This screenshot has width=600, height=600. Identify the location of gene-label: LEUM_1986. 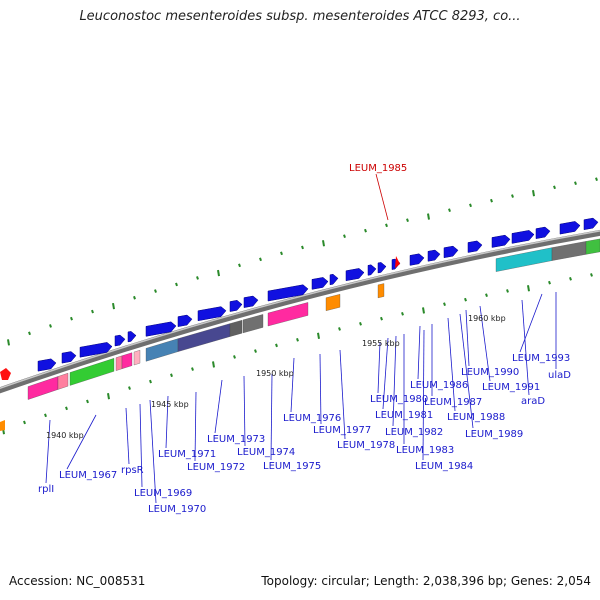
(439, 385).